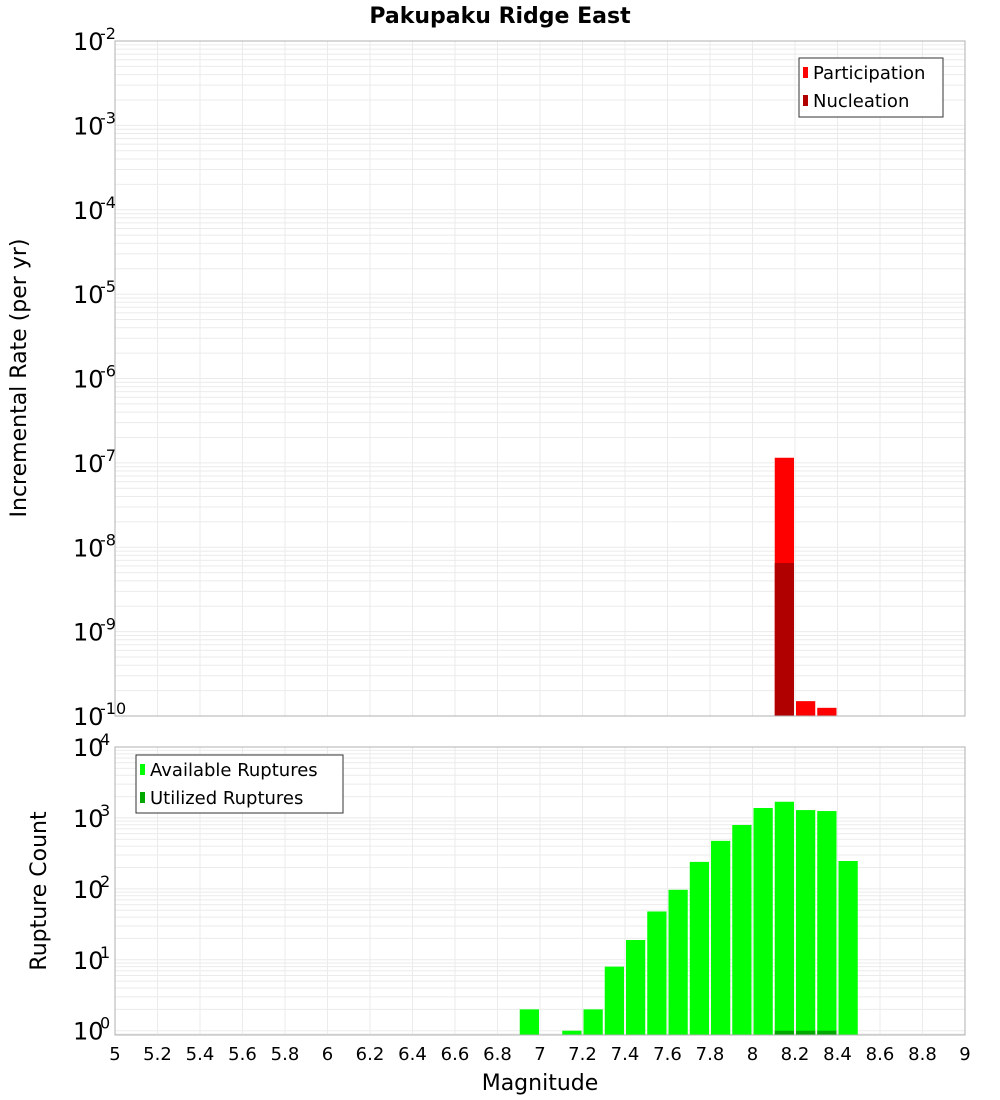 The image size is (1000, 1100). I want to click on x-tick-label: 8.2, so click(795, 1054).